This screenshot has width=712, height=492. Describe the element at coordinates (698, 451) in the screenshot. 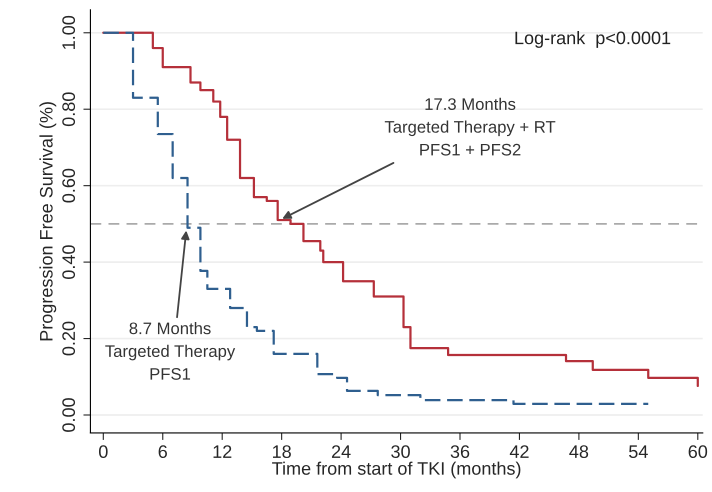

I see `x-tick-label: 60` at that location.